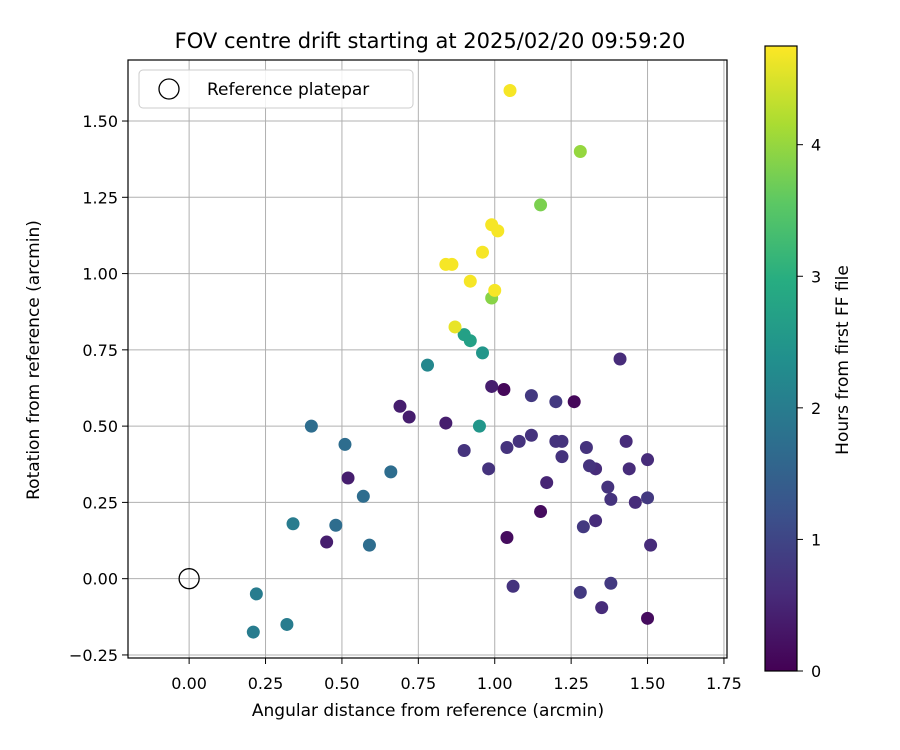 This screenshot has width=900, height=750. Describe the element at coordinates (100, 197) in the screenshot. I see `y-tick-label: 1.25` at that location.